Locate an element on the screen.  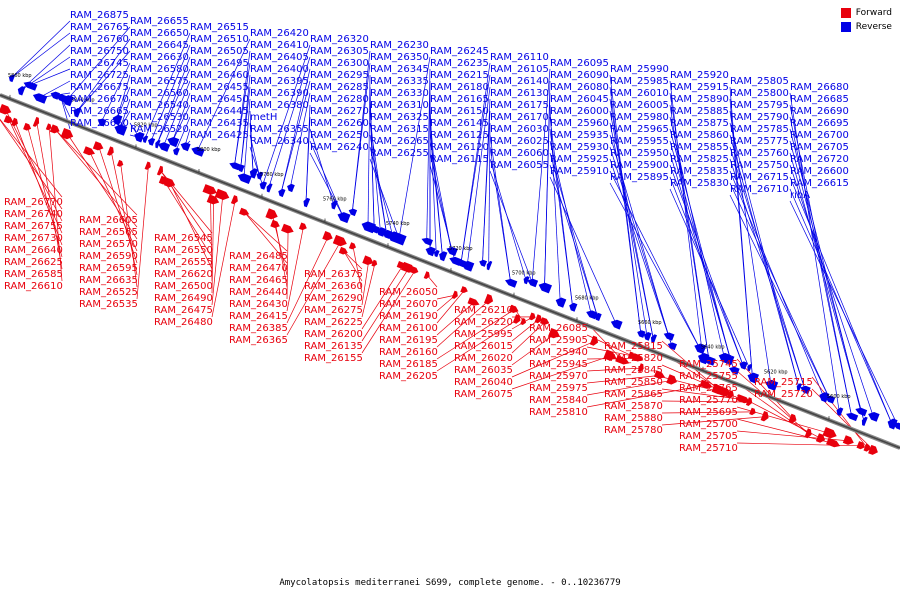
forward-gene-label: RAM_26290 is located at coordinates (333, 298).